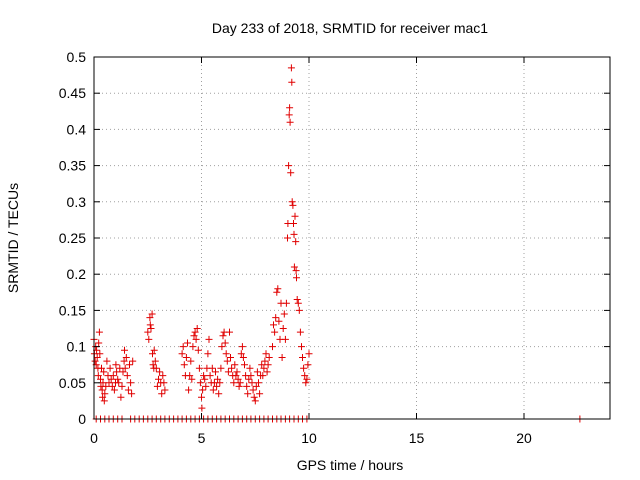 The image size is (640, 480). I want to click on y-tick-label: 0.1, so click(77, 347).